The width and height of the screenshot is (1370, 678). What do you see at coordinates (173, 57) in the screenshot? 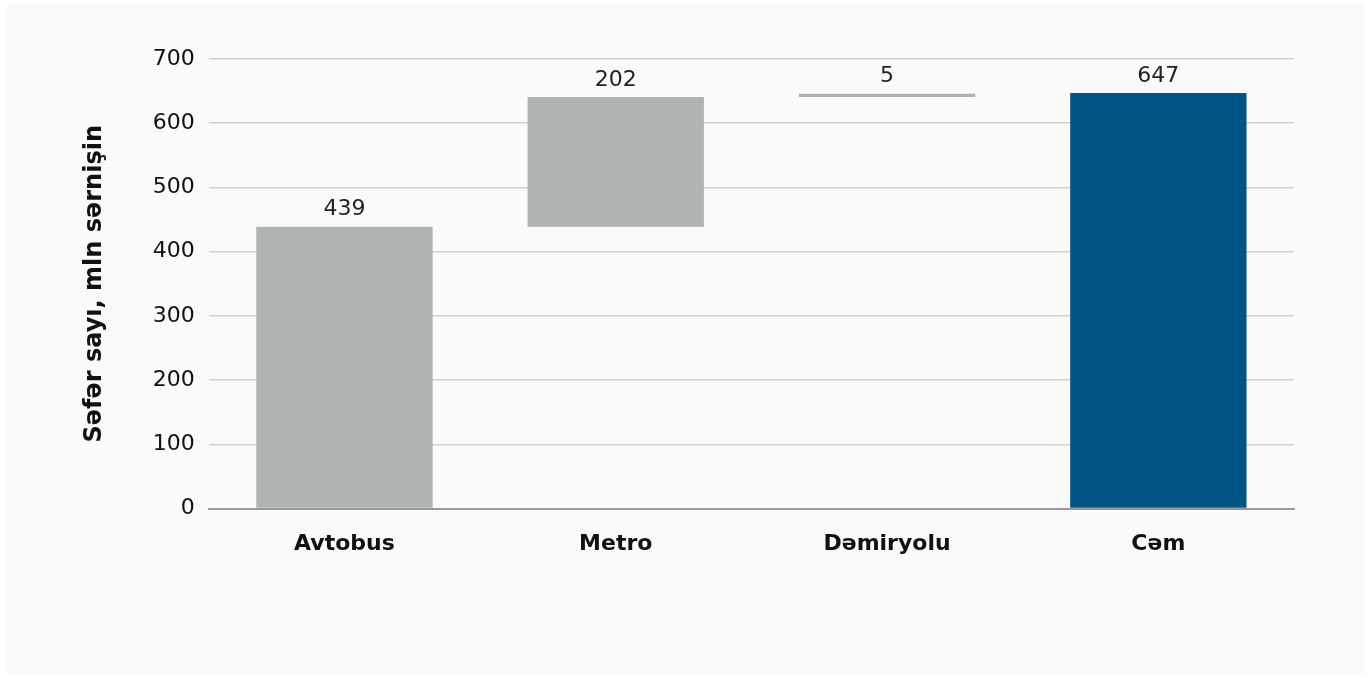
I see `y-tick-label: 700` at bounding box center [173, 57].